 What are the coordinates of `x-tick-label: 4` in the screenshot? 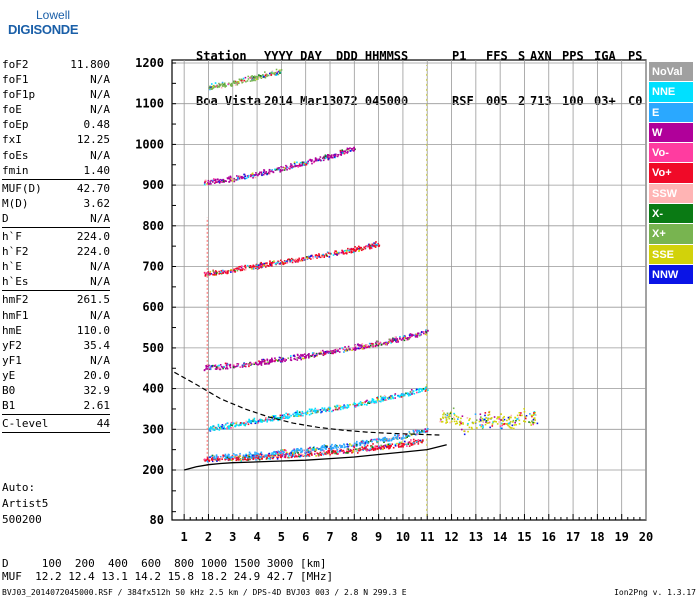 It's located at (256, 537).